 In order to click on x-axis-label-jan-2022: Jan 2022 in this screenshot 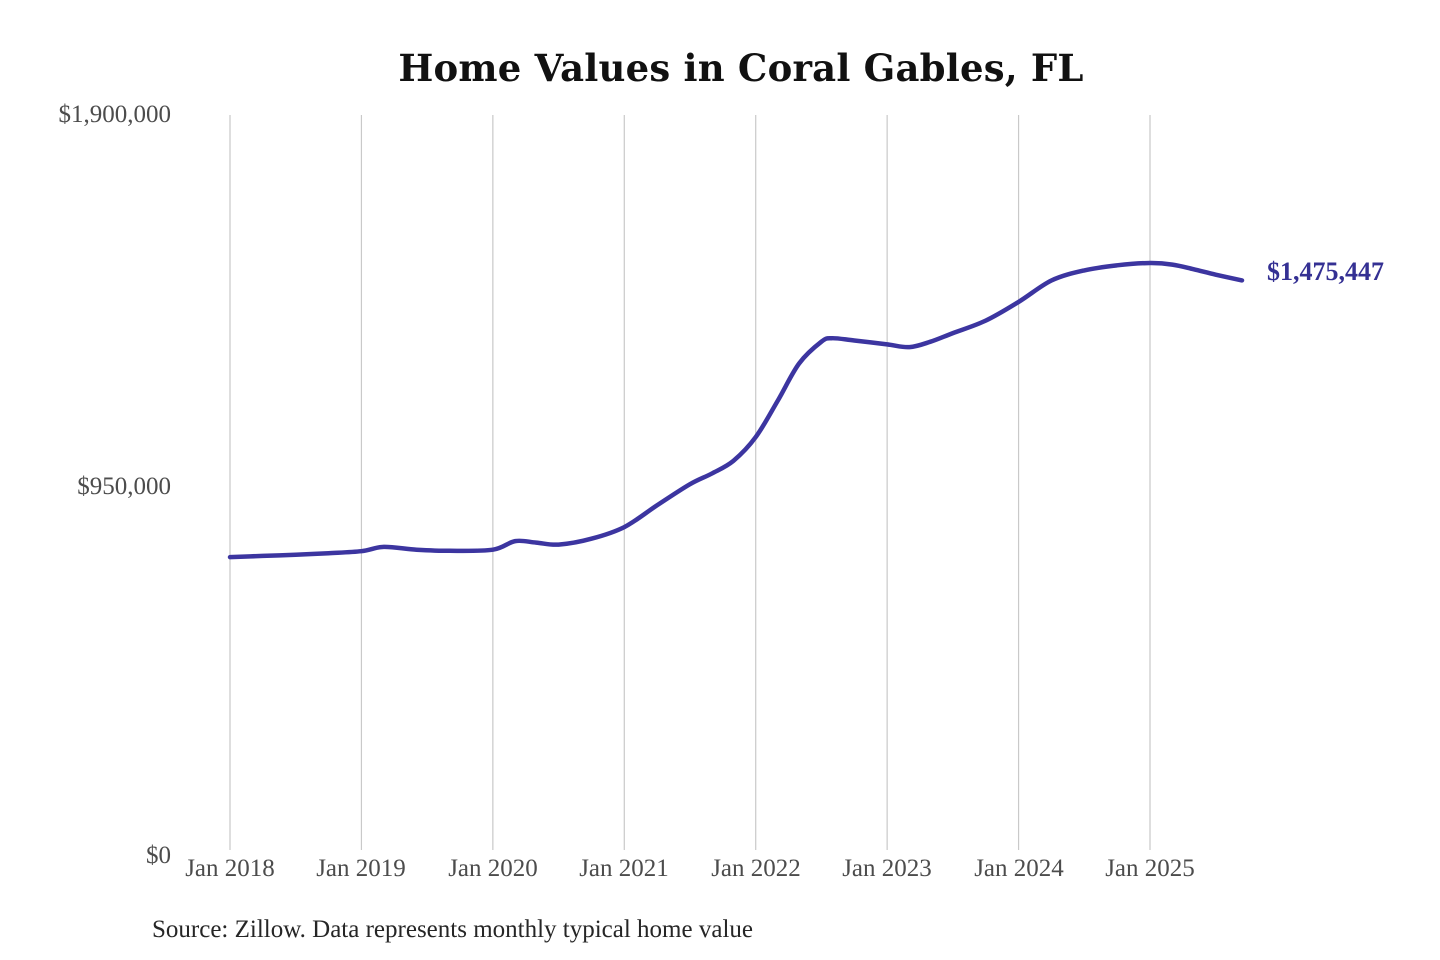, I will do `click(756, 868)`.